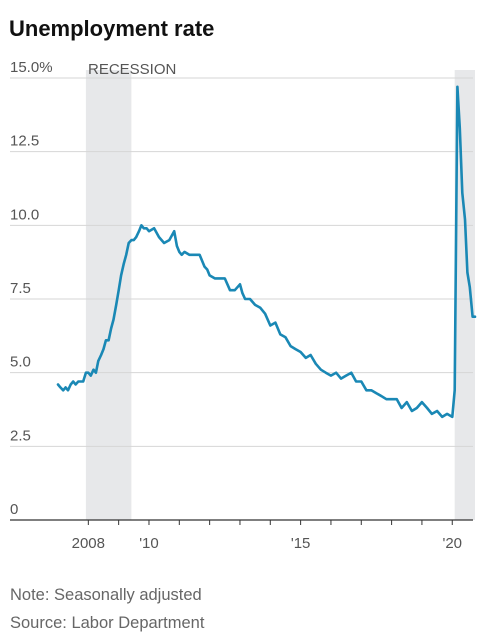  Describe the element at coordinates (88, 543) in the screenshot. I see `x-tick-label: 2008` at that location.